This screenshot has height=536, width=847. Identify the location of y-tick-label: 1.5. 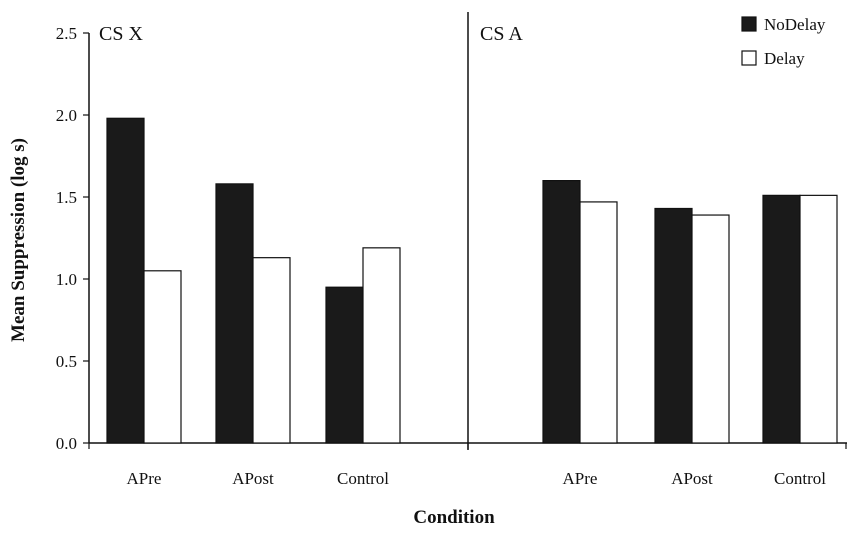
(66, 197).